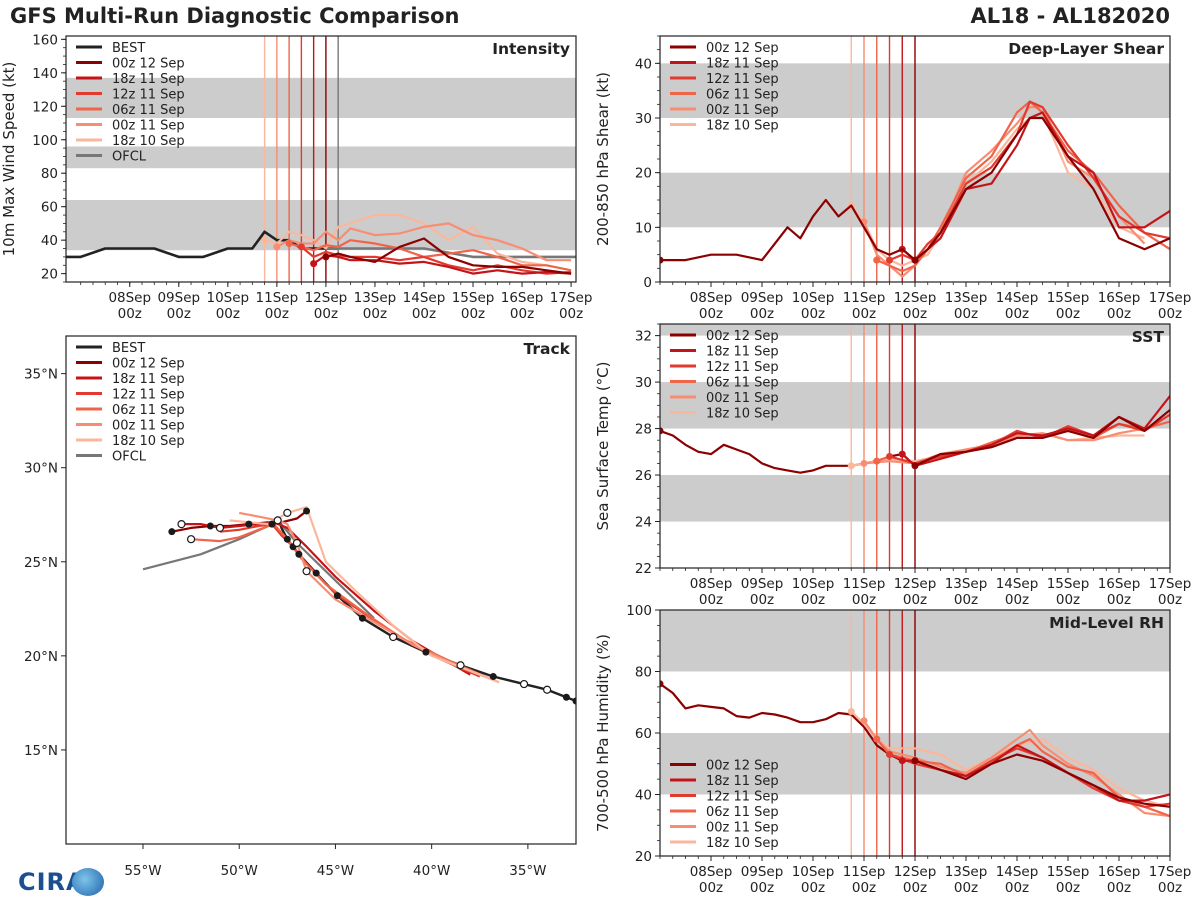 This screenshot has width=1200, height=900. What do you see at coordinates (148, 410) in the screenshot?
I see `track-legend-label: 06z 11 Sep` at bounding box center [148, 410].